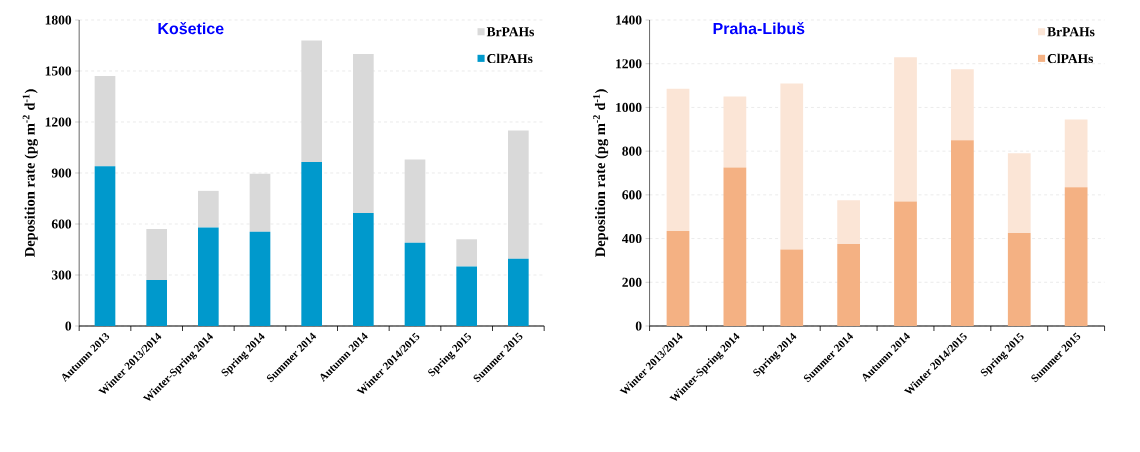 Image resolution: width=1140 pixels, height=452 pixels. What do you see at coordinates (629, 107) in the screenshot?
I see `y-tick-label: 1000` at bounding box center [629, 107].